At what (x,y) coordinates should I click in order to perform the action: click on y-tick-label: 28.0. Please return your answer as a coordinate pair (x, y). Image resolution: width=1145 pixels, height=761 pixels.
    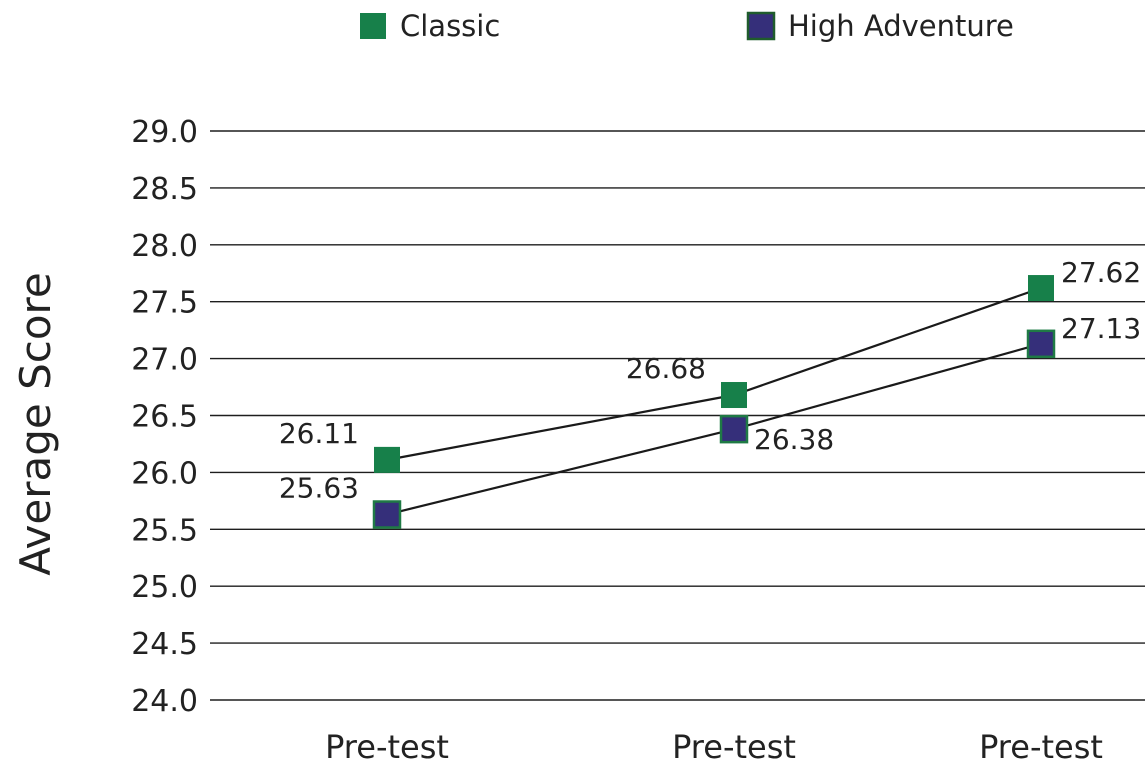
    Looking at the image, I should click on (164, 246).